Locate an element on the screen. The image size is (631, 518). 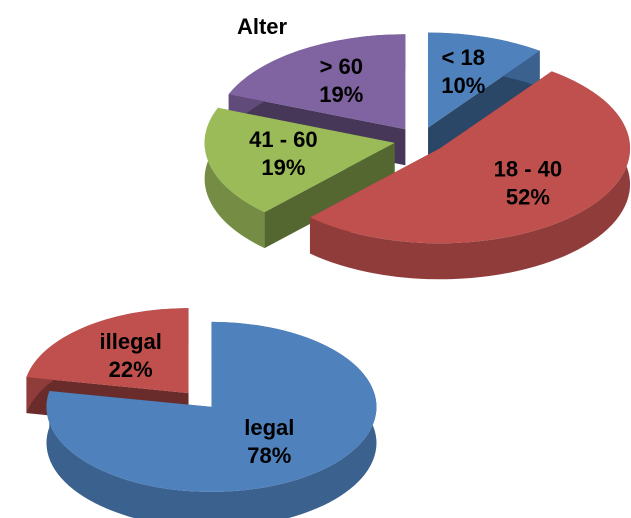
slice-value-label: 52% is located at coordinates (528, 196).